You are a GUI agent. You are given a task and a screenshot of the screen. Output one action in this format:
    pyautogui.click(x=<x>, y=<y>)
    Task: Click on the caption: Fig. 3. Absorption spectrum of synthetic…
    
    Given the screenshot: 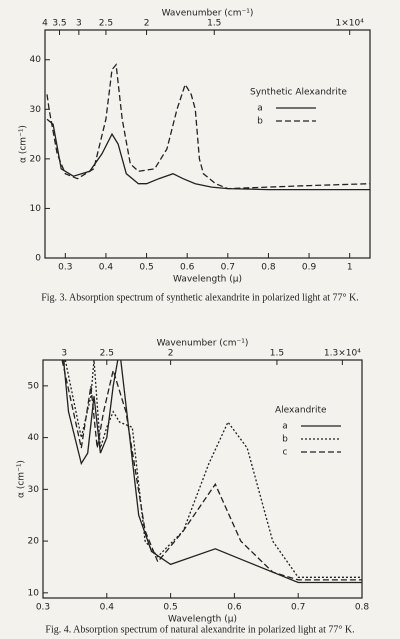 What is the action you would take?
    pyautogui.click(x=200, y=297)
    